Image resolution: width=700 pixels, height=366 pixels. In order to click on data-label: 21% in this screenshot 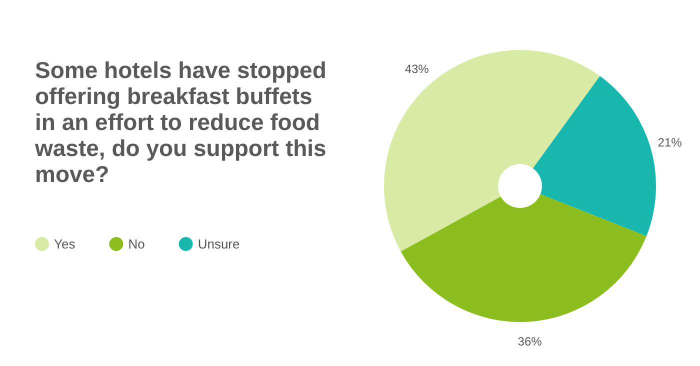, I will do `click(670, 142)`.